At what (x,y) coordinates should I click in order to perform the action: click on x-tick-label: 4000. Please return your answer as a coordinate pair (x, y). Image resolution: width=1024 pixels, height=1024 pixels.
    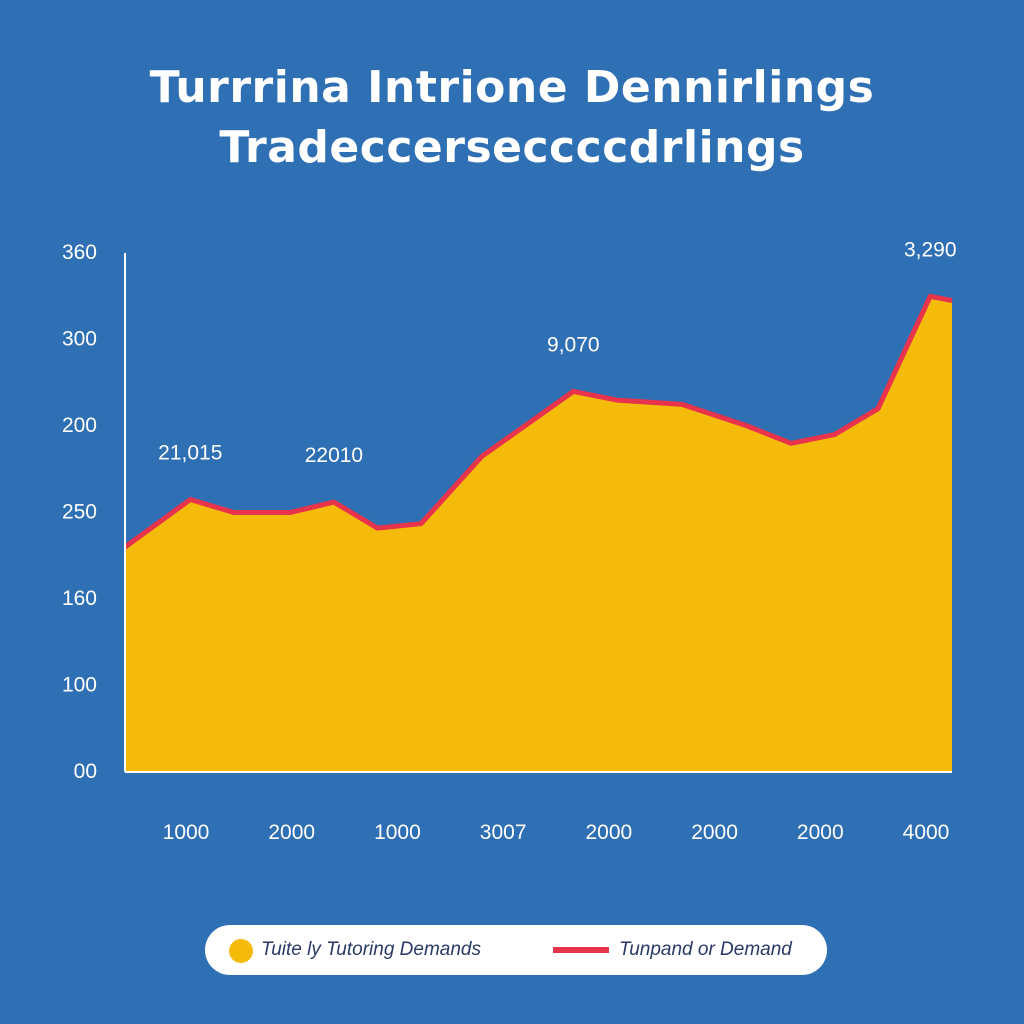
    Looking at the image, I should click on (926, 832).